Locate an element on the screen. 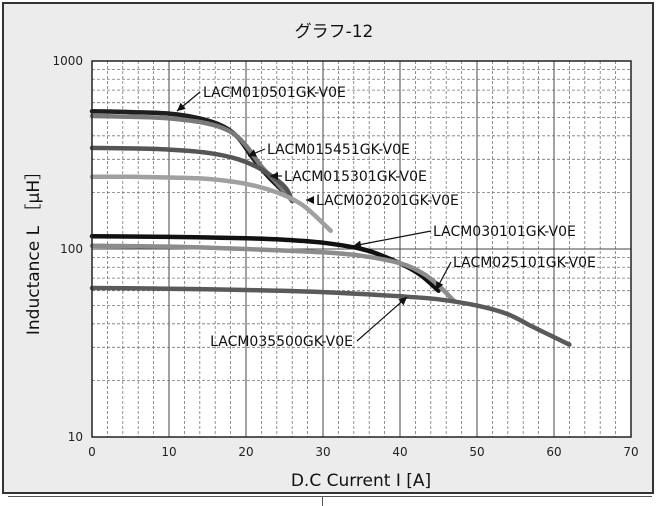 Image resolution: width=660 pixels, height=506 pixels. y-tick-label: 100 is located at coordinates (71, 249).